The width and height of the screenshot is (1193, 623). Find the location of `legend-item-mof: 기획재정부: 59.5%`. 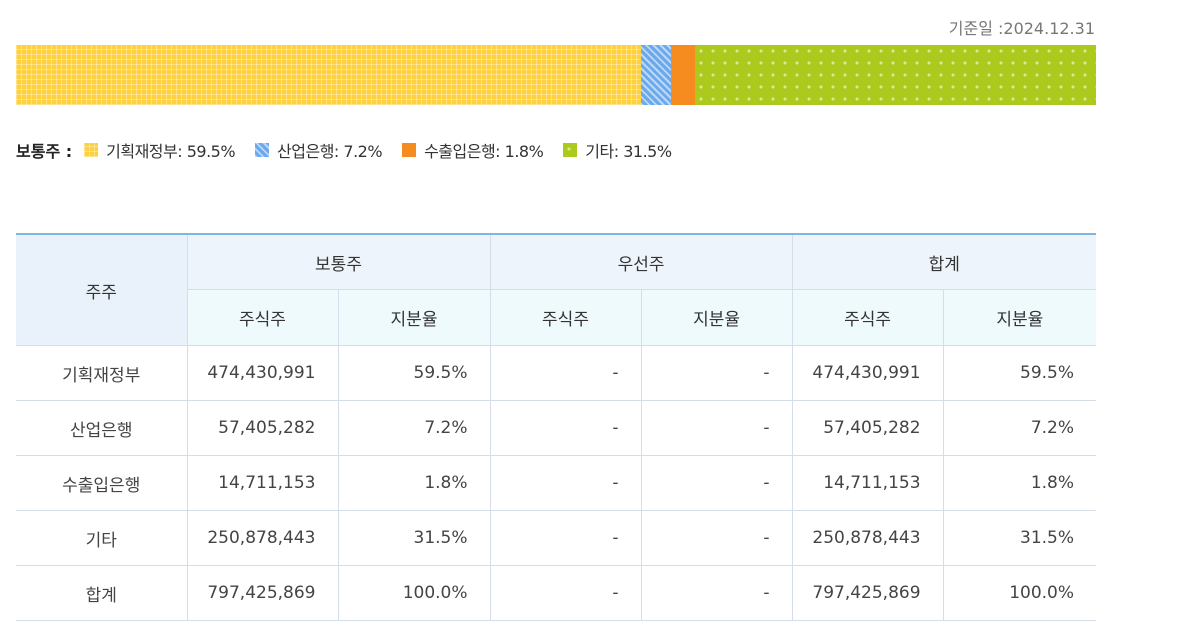

legend-item-mof: 기획재정부: 59.5% is located at coordinates (160, 150).